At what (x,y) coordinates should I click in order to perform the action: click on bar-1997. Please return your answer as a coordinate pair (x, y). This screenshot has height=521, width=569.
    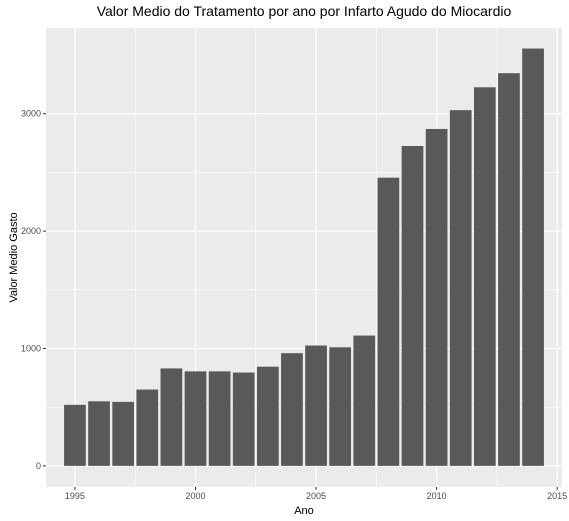
    Looking at the image, I should click on (123, 433).